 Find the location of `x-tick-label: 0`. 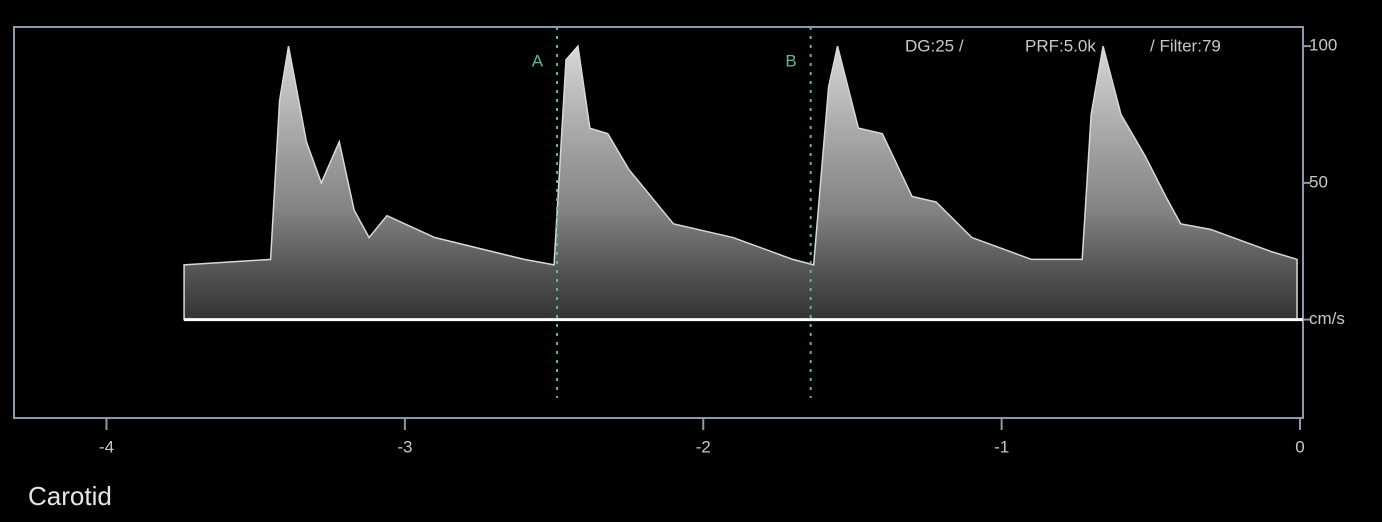

x-tick-label: 0 is located at coordinates (1299, 446).